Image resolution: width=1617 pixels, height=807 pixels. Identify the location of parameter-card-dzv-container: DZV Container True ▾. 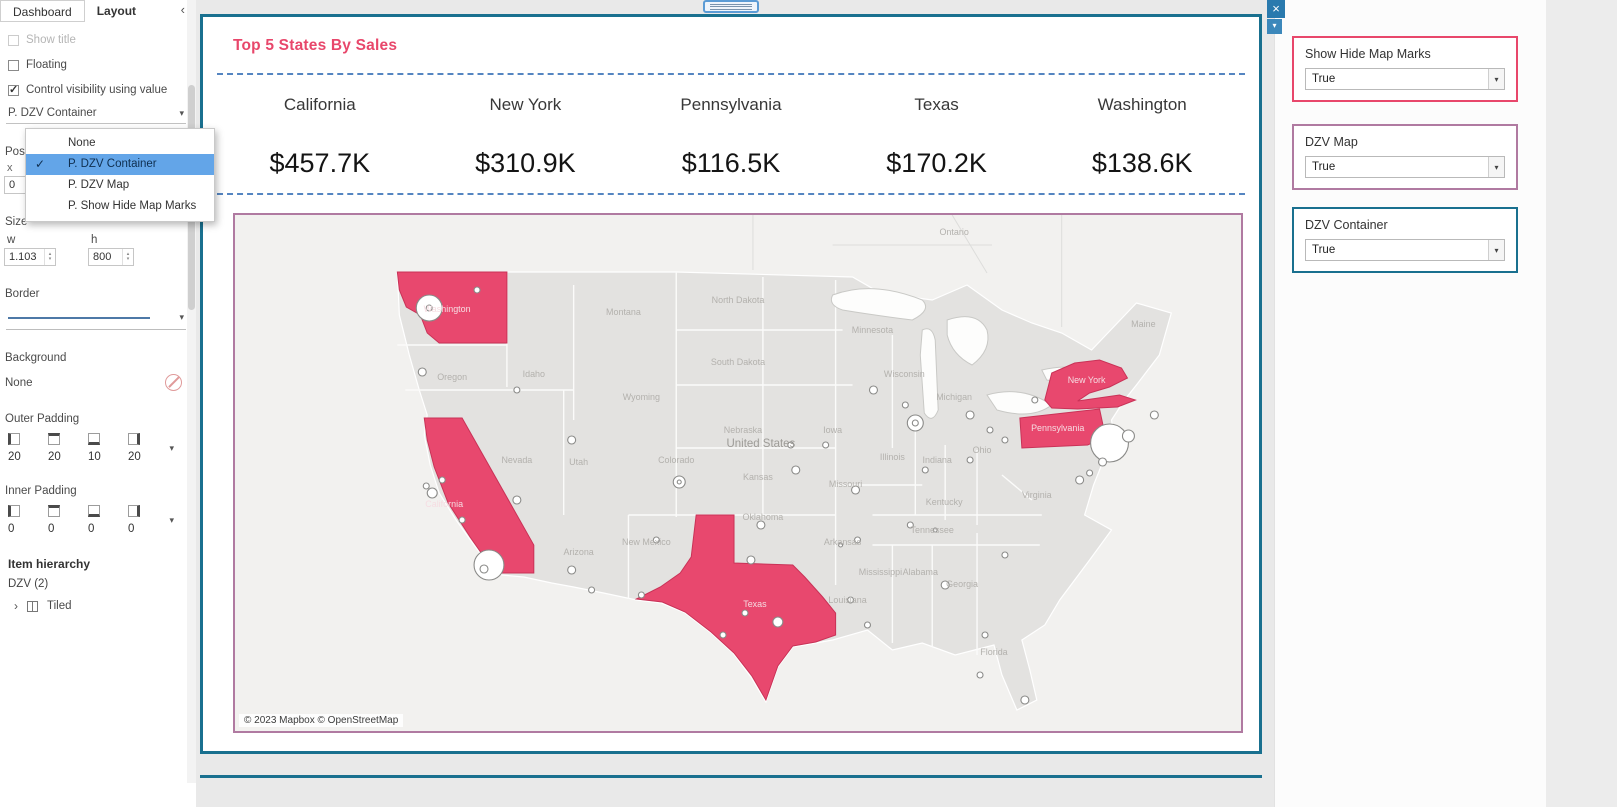
(1405, 240).